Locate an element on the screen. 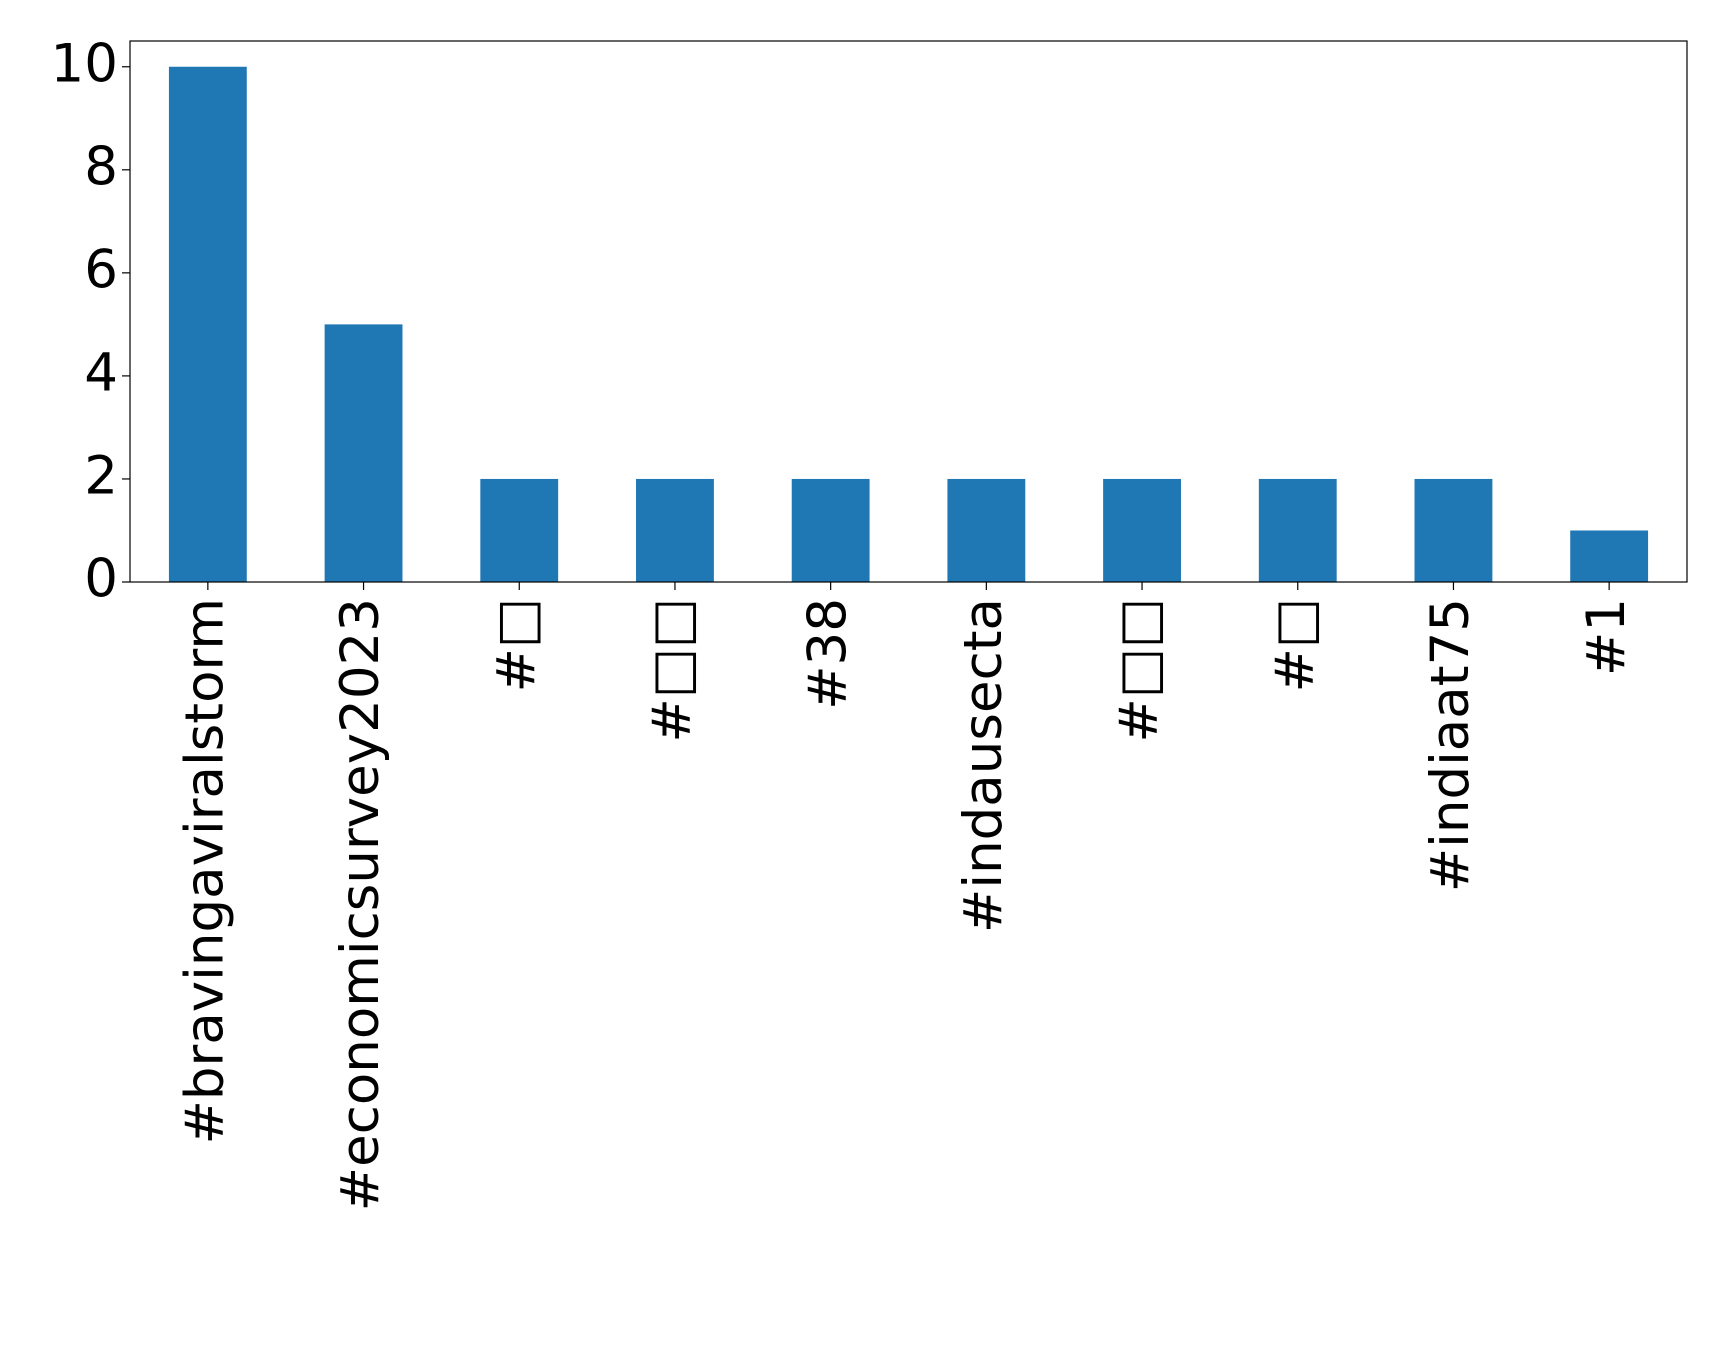  y-tick-label: 4 is located at coordinates (101, 373).